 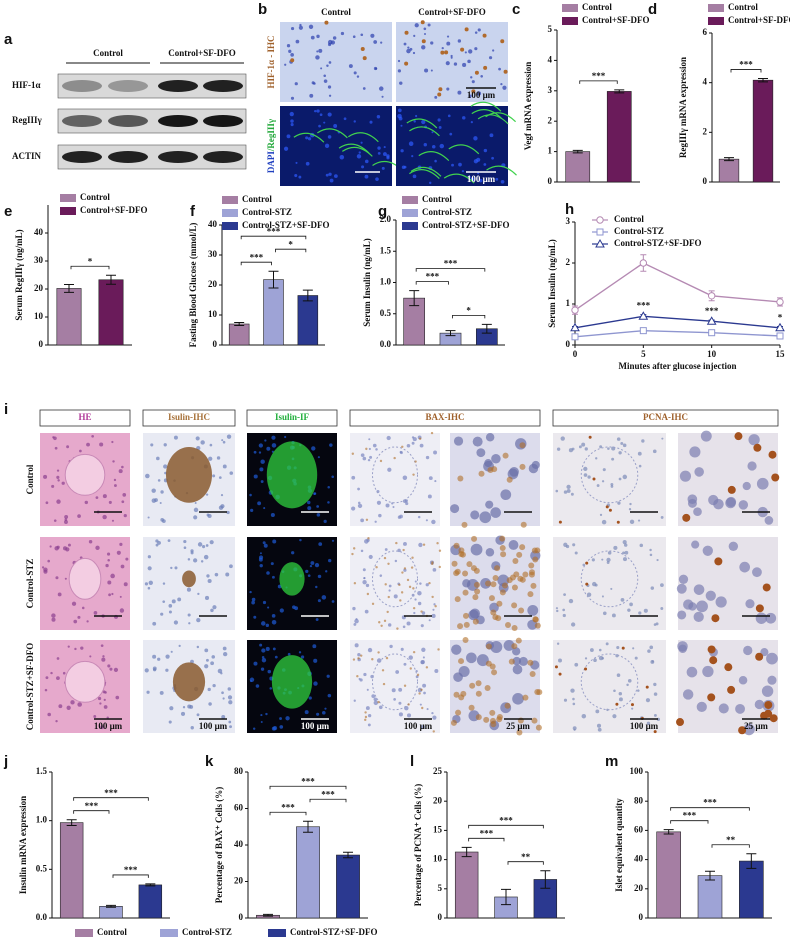 What do you see at coordinates (486, 839) in the screenshot?
I see `significance-bracket` at bounding box center [486, 839].